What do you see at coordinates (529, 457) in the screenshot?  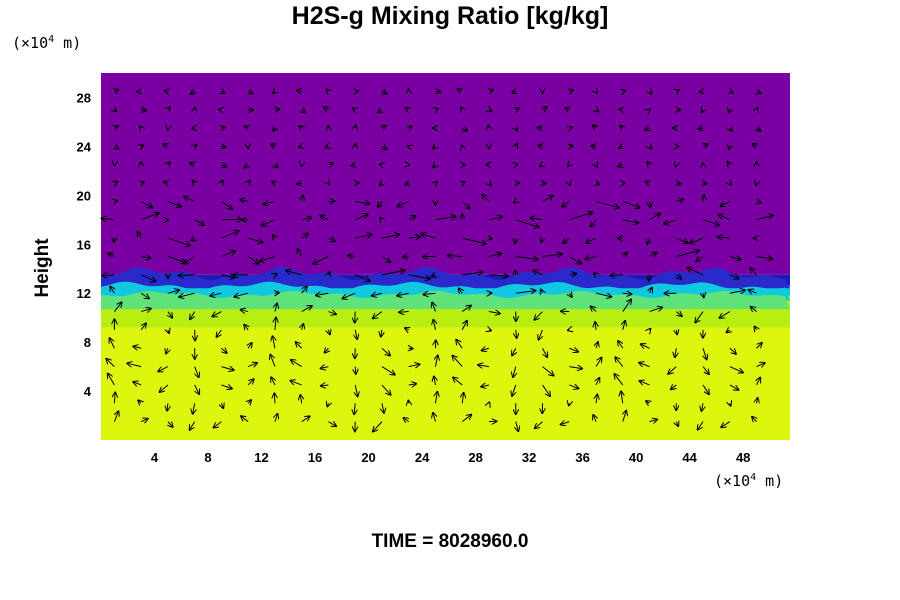 I see `x-tick-label: 32` at bounding box center [529, 457].